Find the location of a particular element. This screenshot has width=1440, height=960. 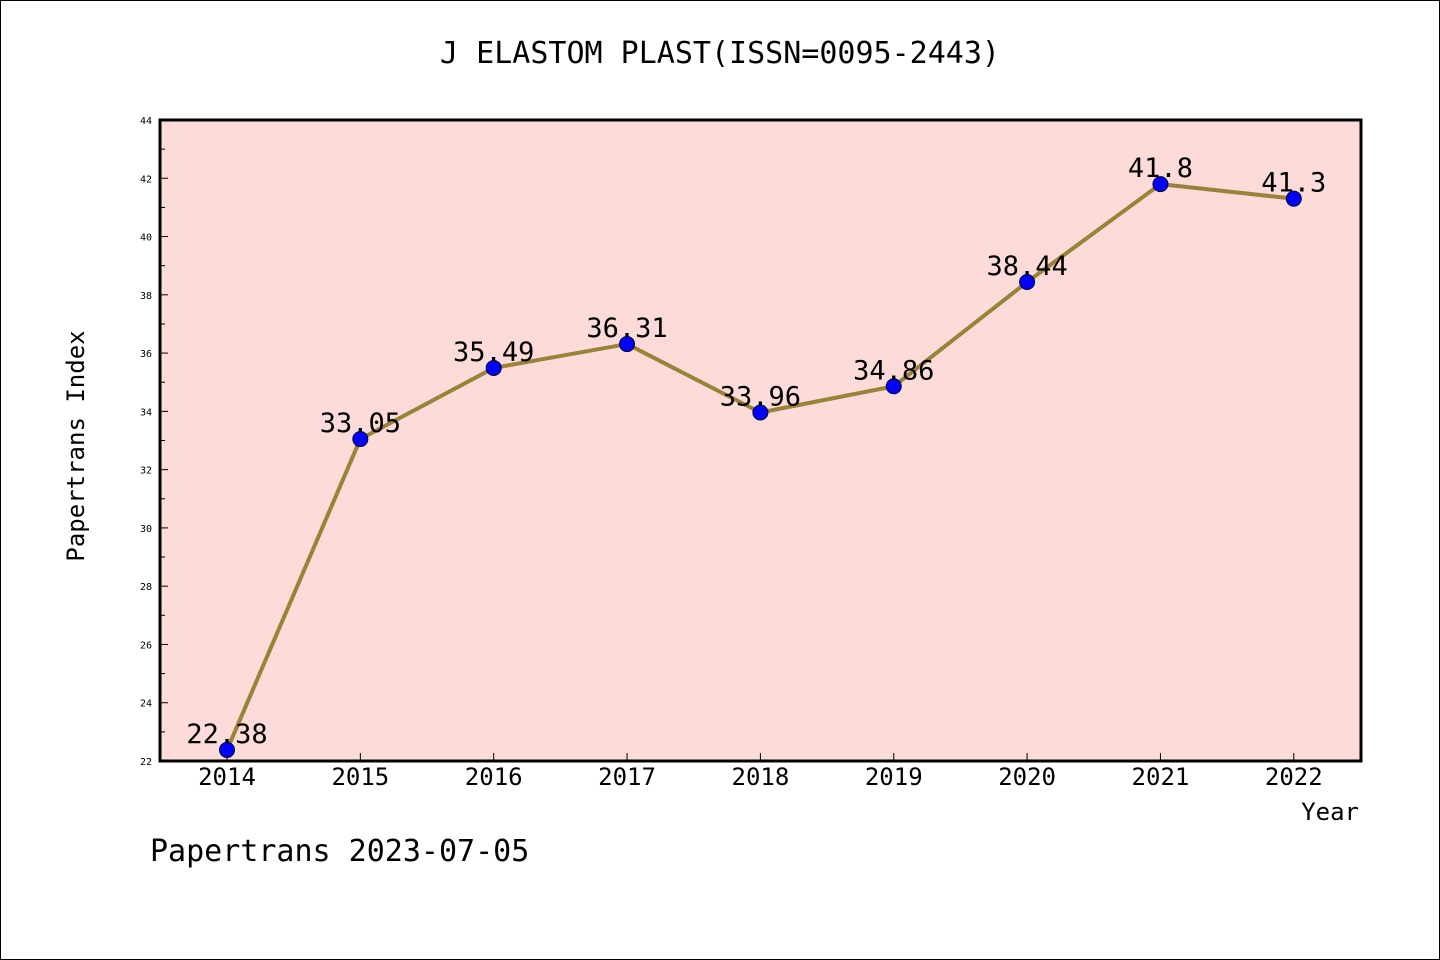

y-tick-label: 32 is located at coordinates (146, 471).